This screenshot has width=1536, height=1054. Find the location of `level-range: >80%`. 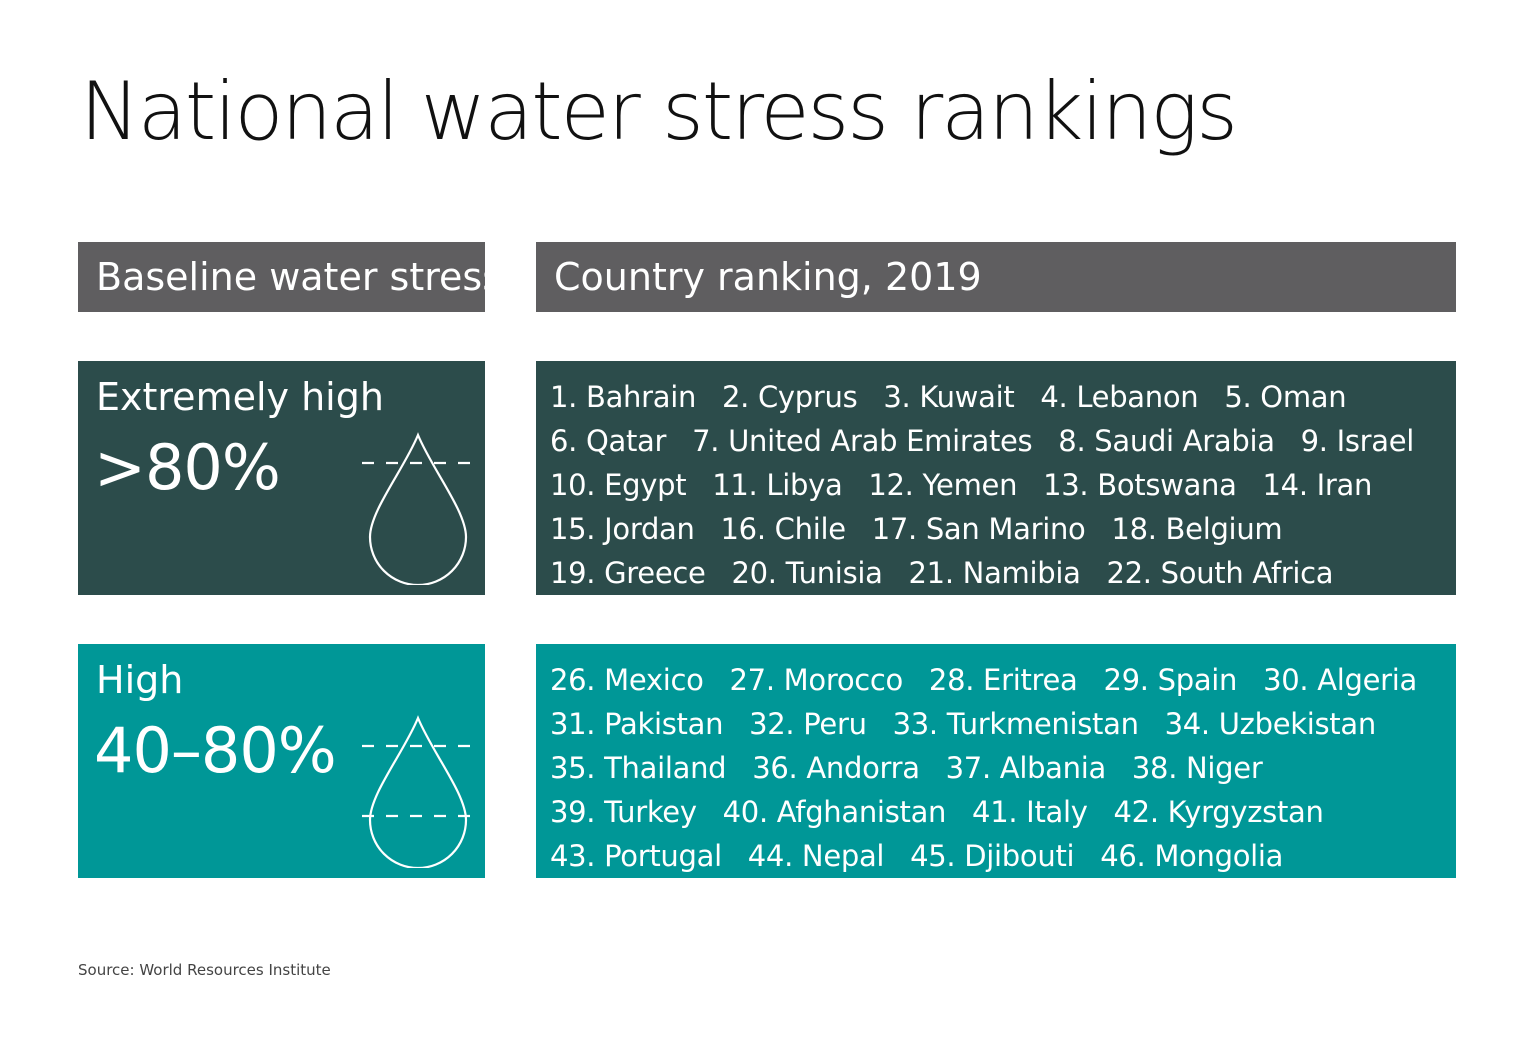

level-range: >80% is located at coordinates (187, 467).